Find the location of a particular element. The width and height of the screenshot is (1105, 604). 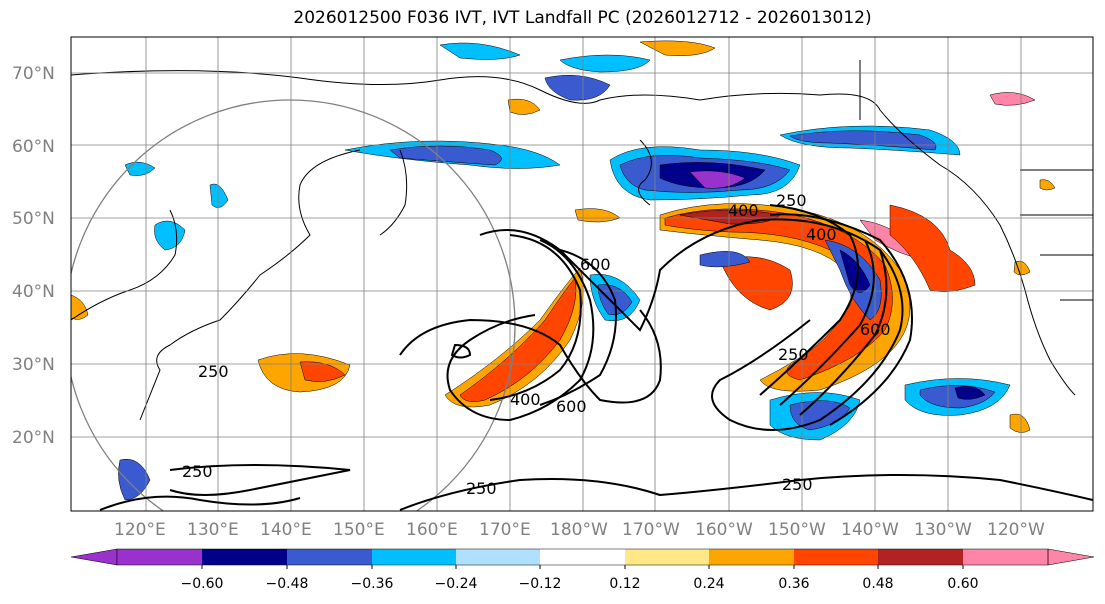

contour-label-600-east: 600 is located at coordinates (875, 329).